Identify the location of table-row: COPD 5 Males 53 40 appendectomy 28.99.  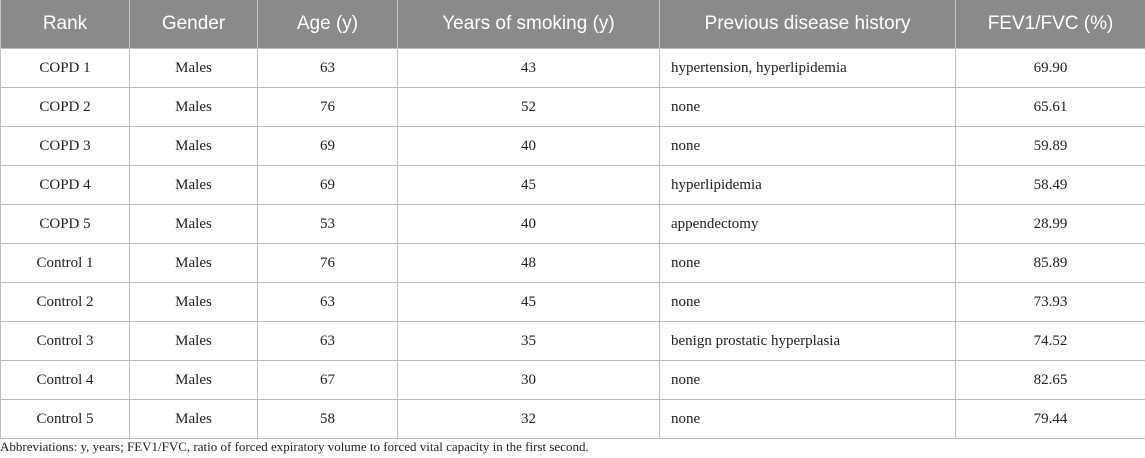
(572, 224).